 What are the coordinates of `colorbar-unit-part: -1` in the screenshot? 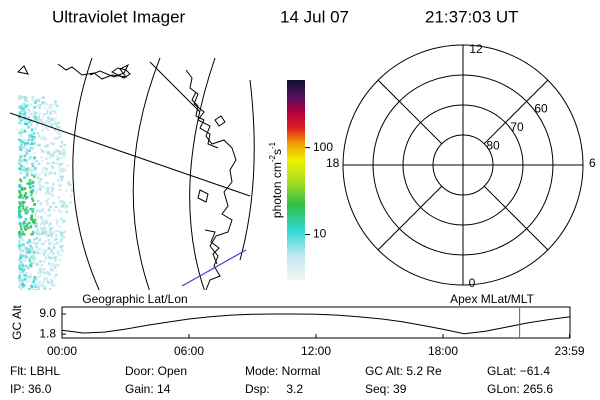 It's located at (272, 145).